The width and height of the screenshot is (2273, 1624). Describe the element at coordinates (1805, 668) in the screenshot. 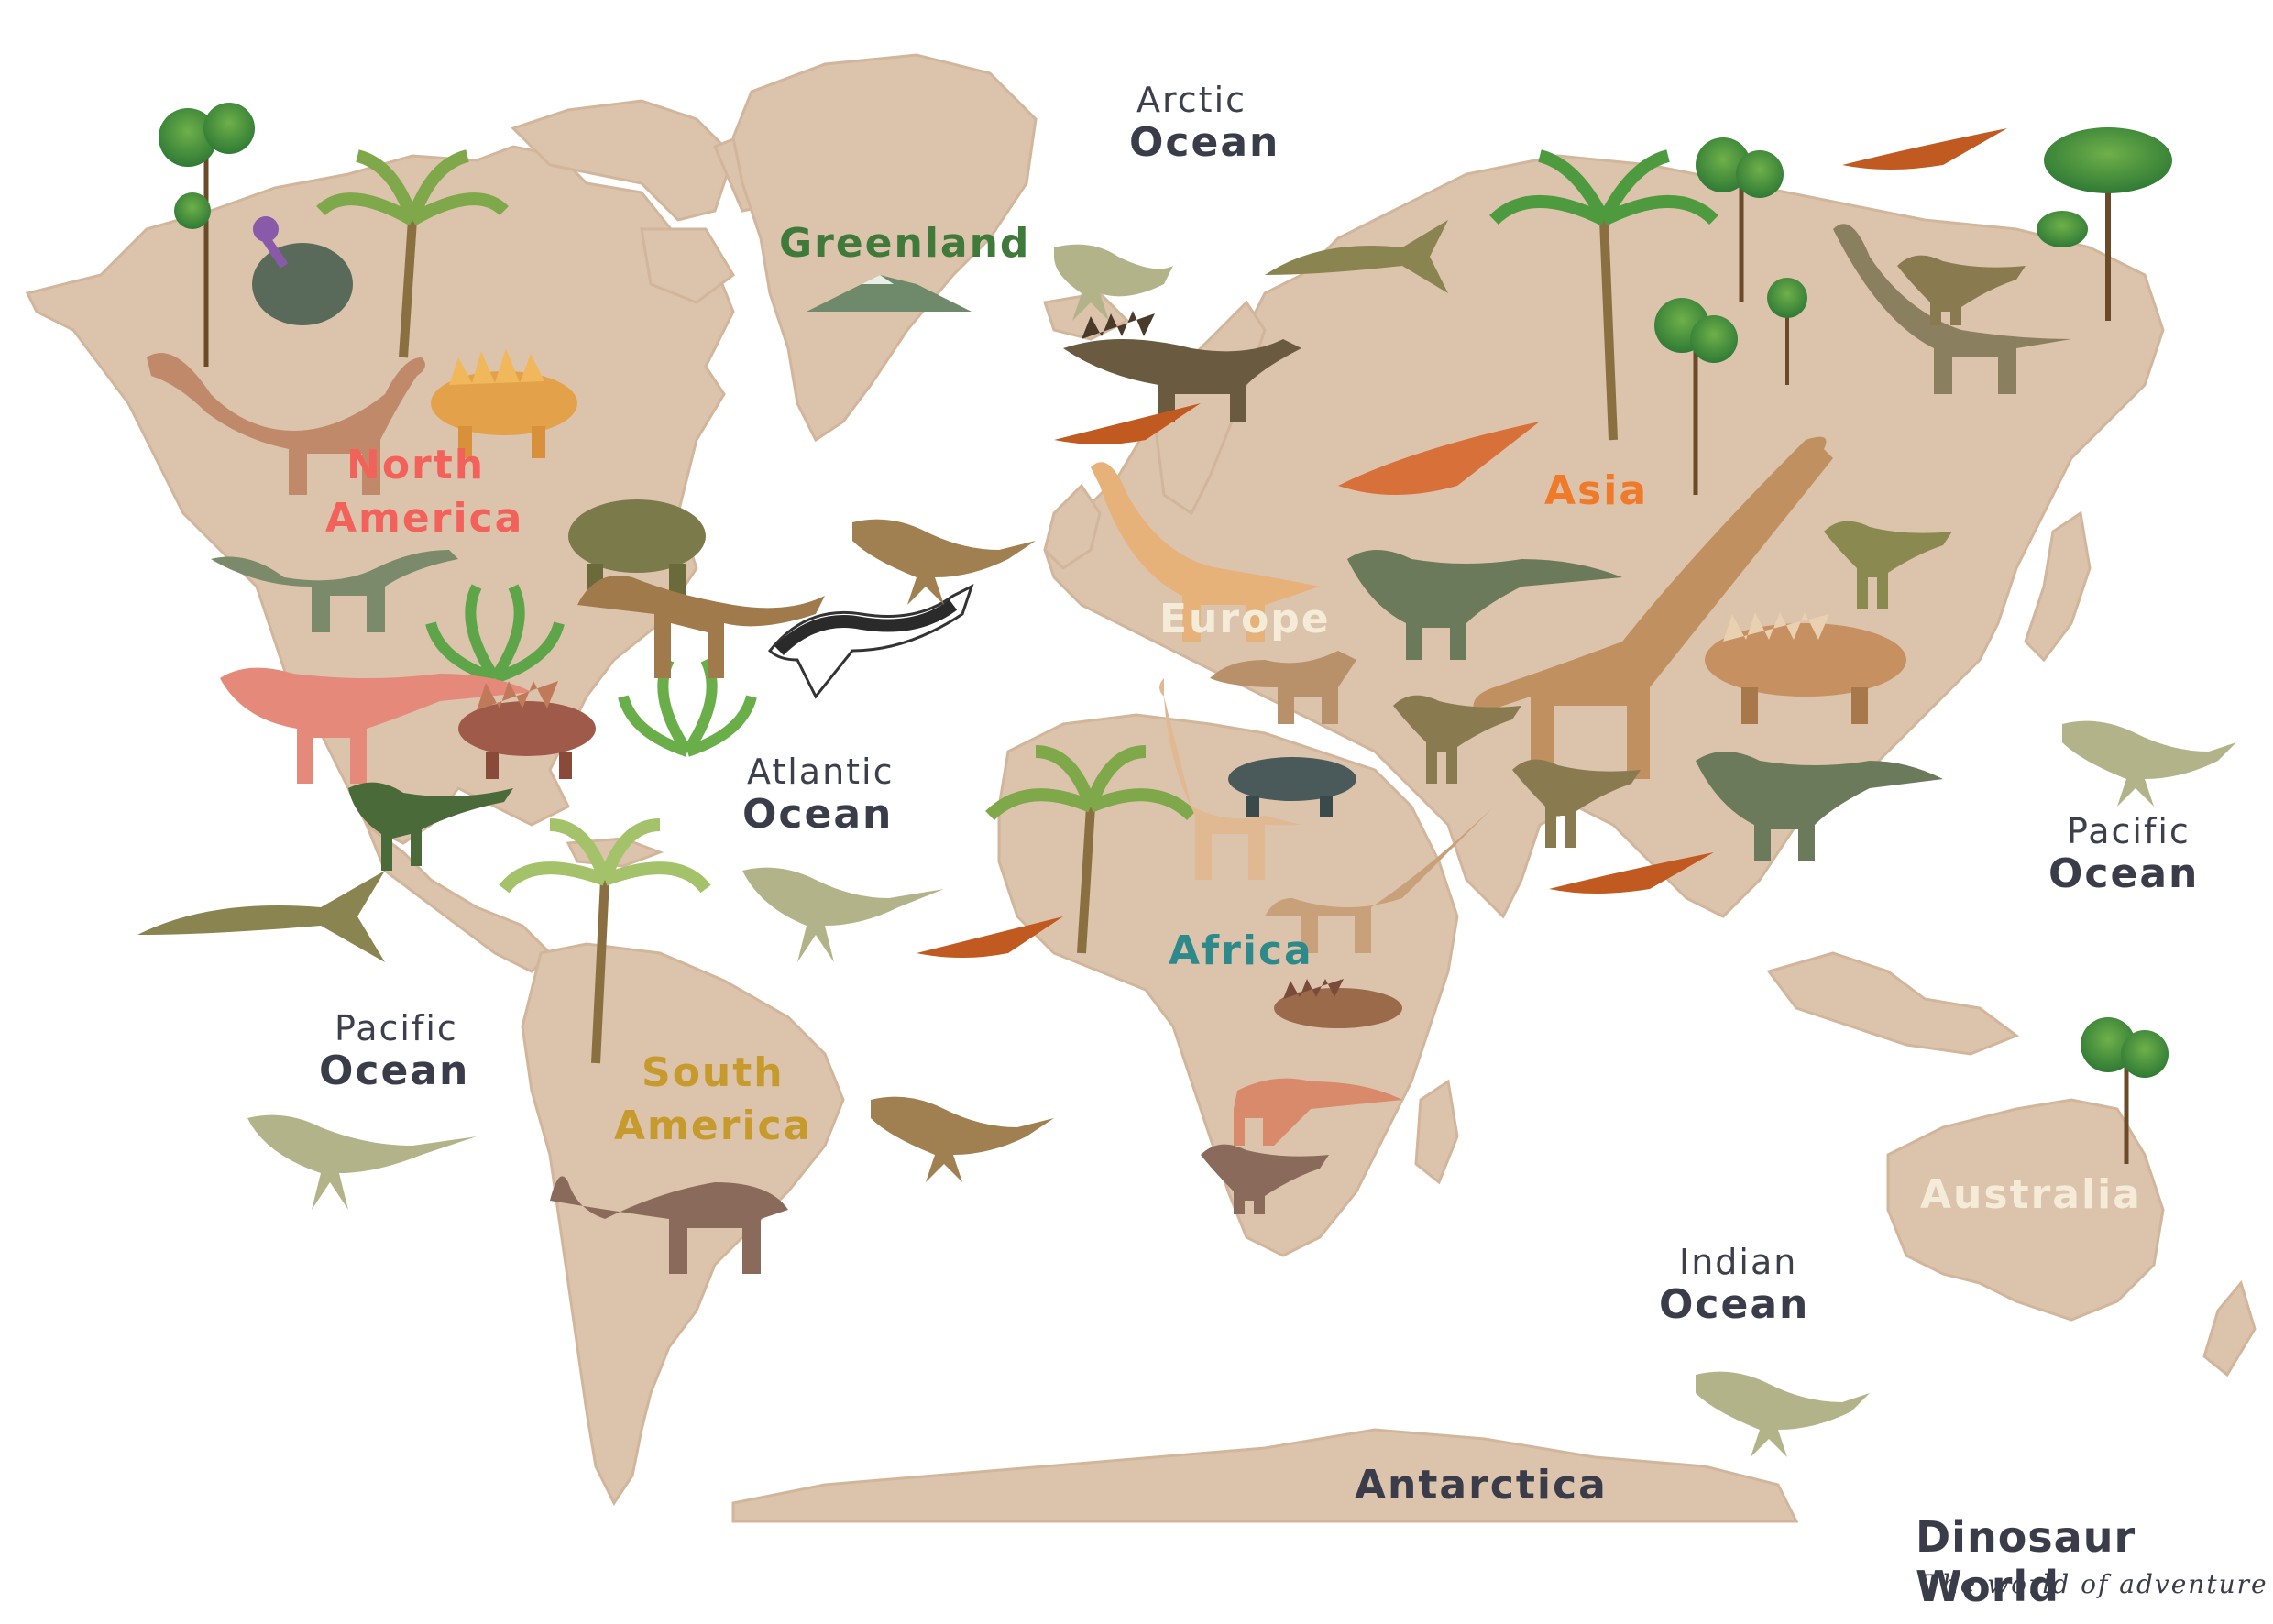

I see `stegosaur-icon` at that location.